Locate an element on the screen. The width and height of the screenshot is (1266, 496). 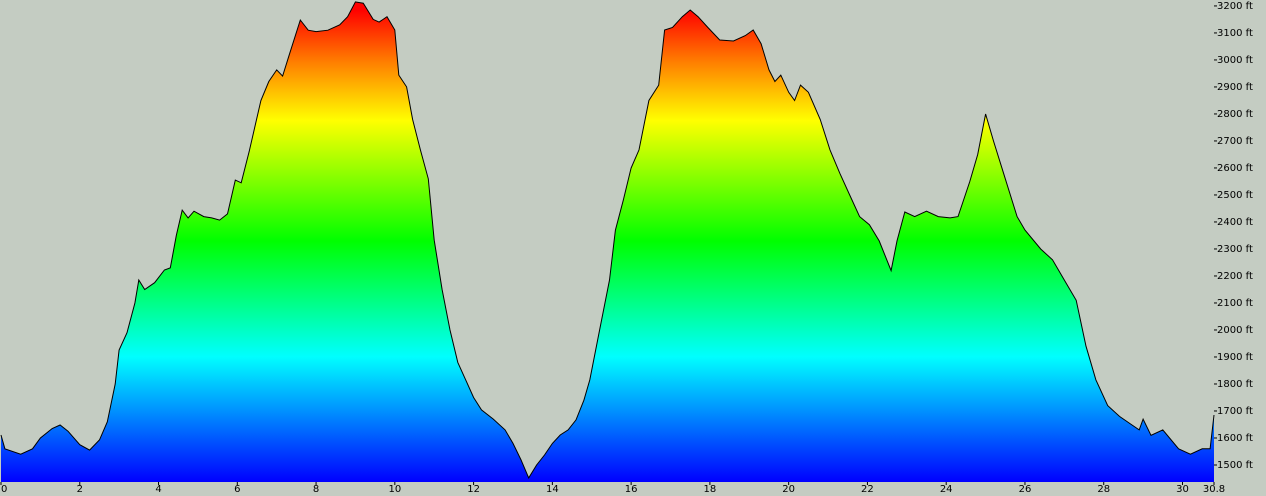
y-tick-label: 2900 ft is located at coordinates (1235, 87).